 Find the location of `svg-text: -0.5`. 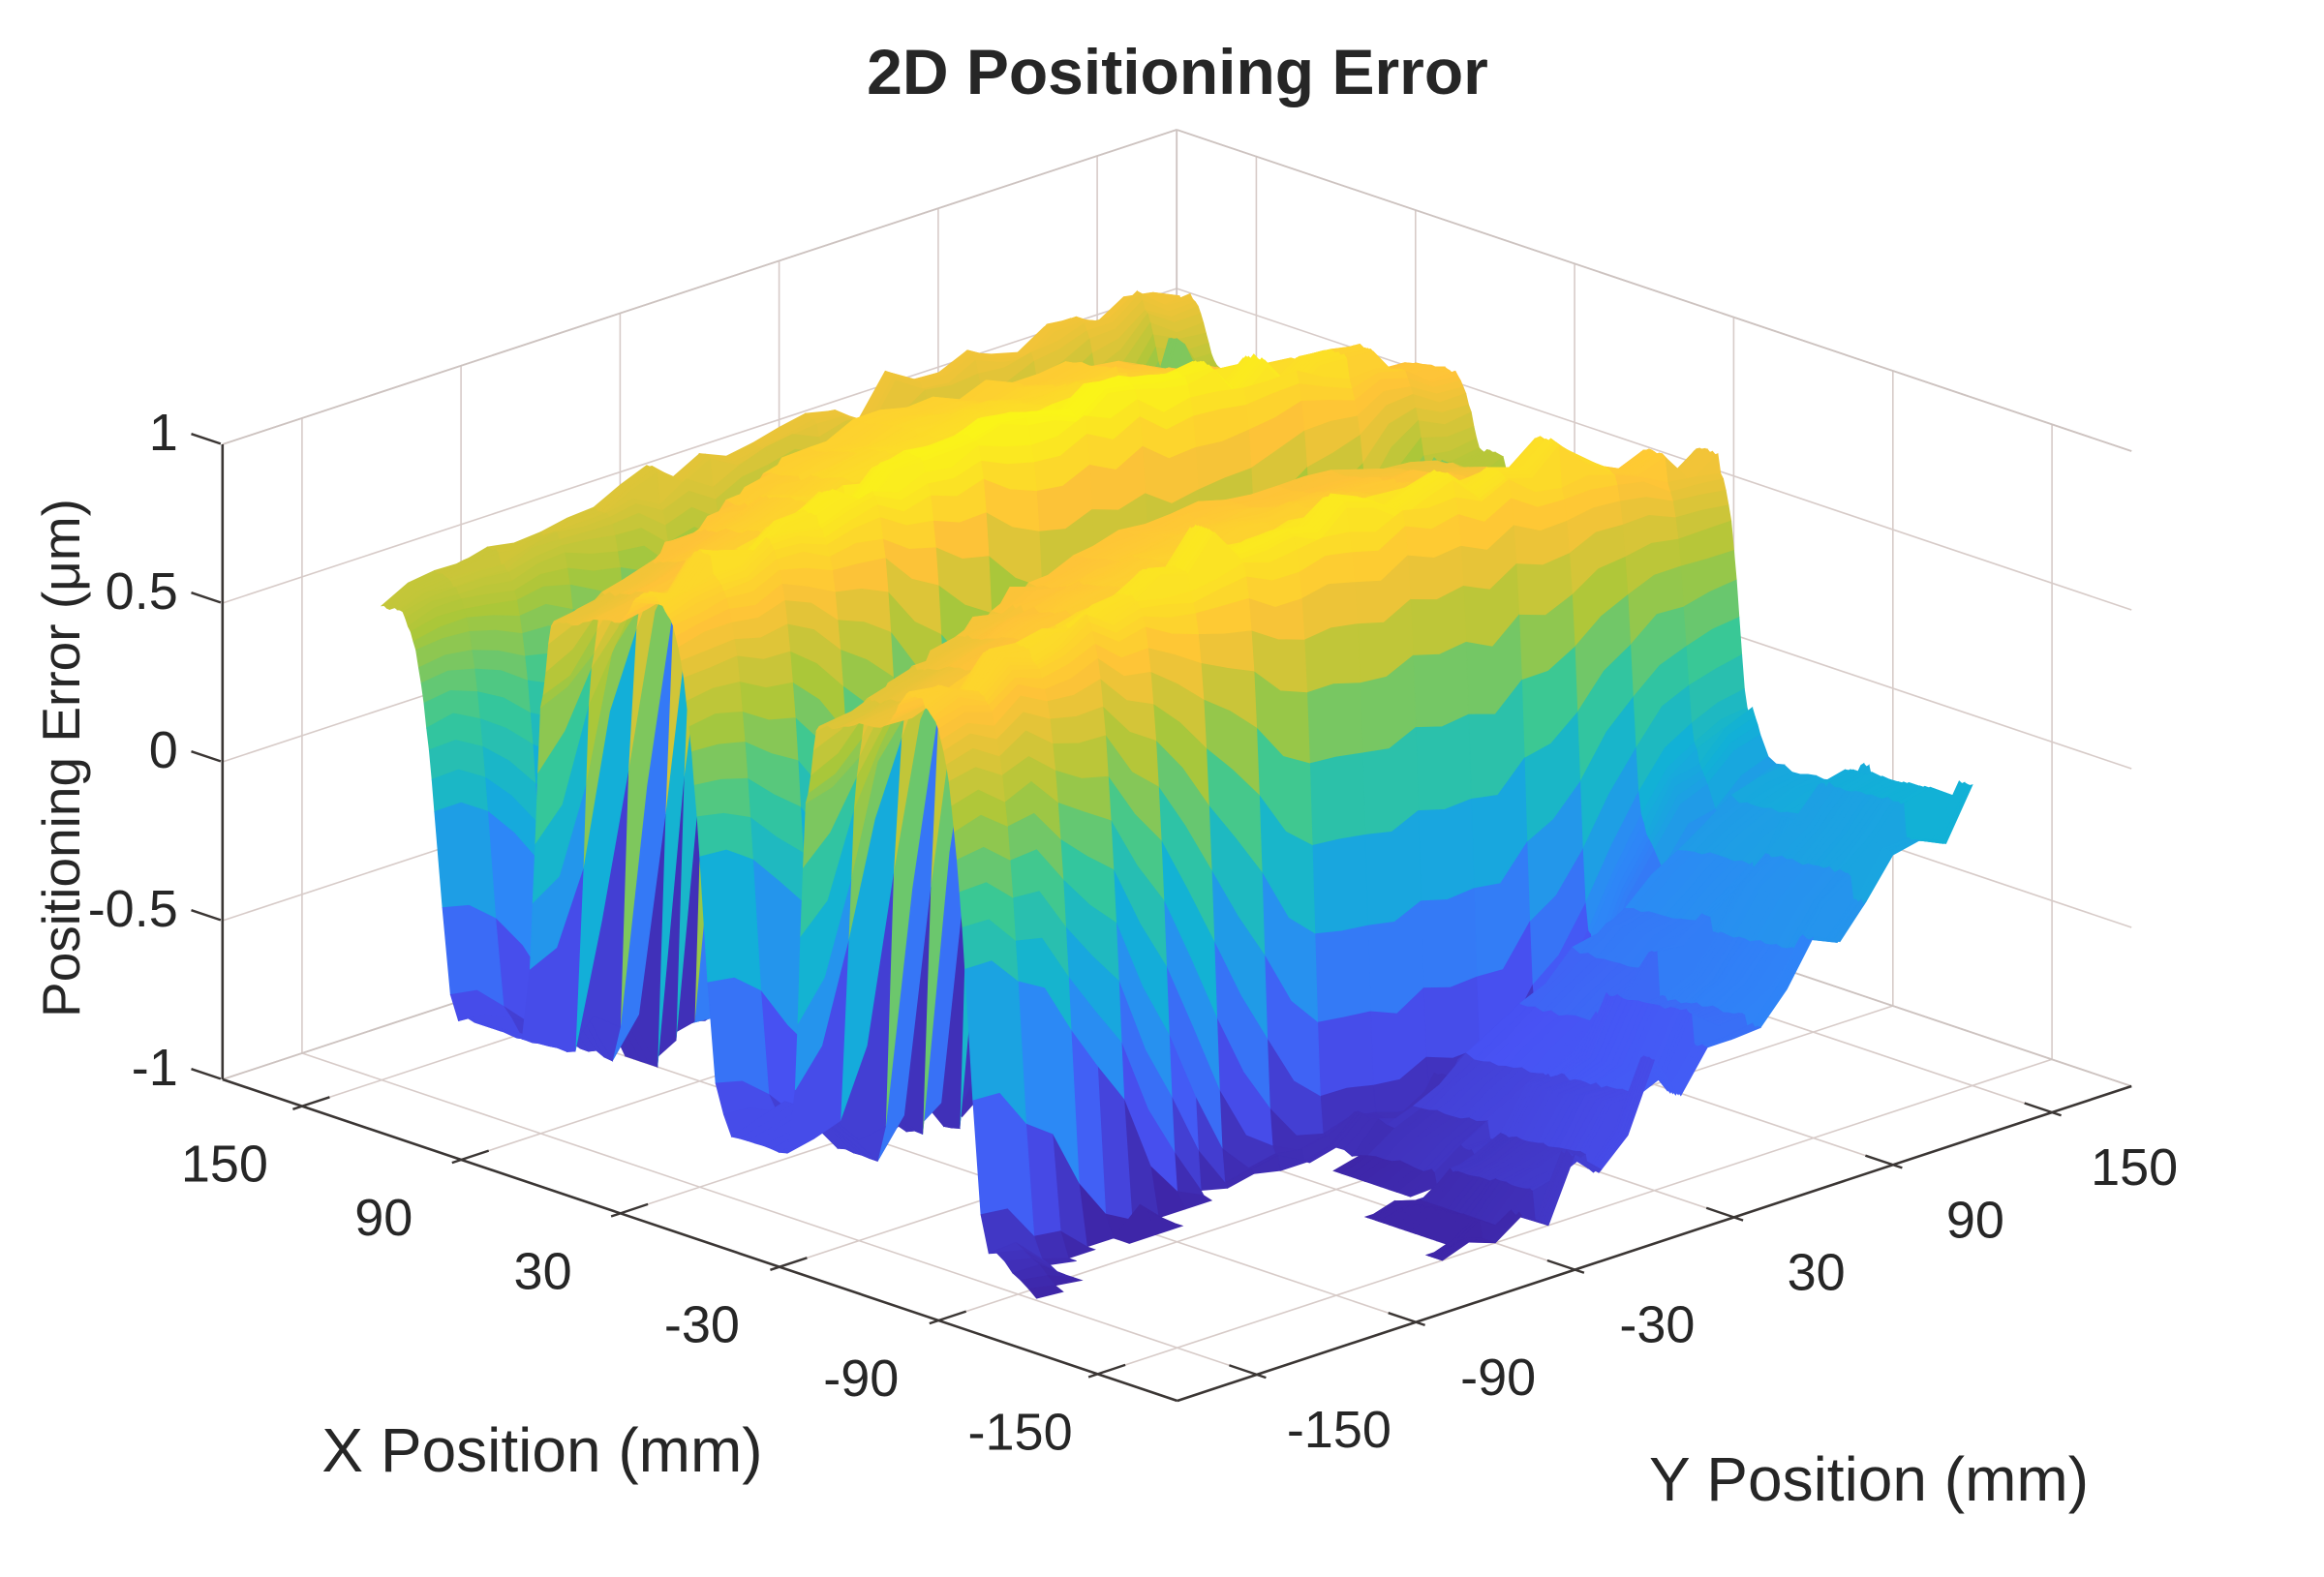

svg-text: -0.5 is located at coordinates (133, 909).